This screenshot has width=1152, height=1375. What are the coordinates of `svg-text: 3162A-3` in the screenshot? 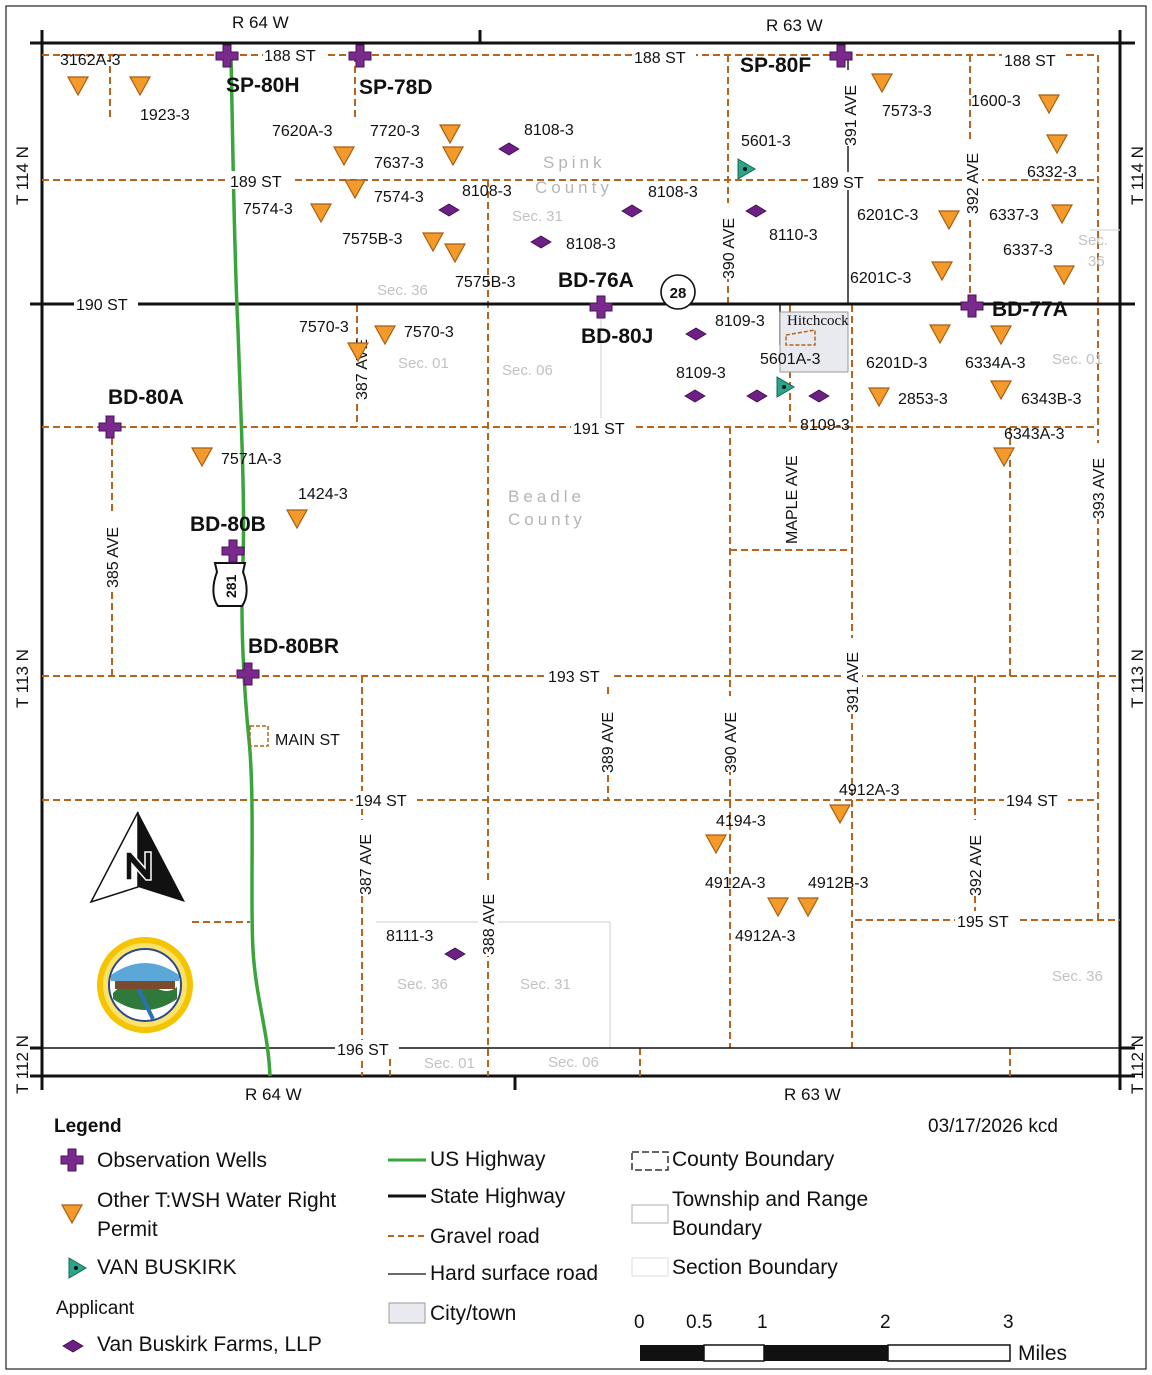 It's located at (90, 60).